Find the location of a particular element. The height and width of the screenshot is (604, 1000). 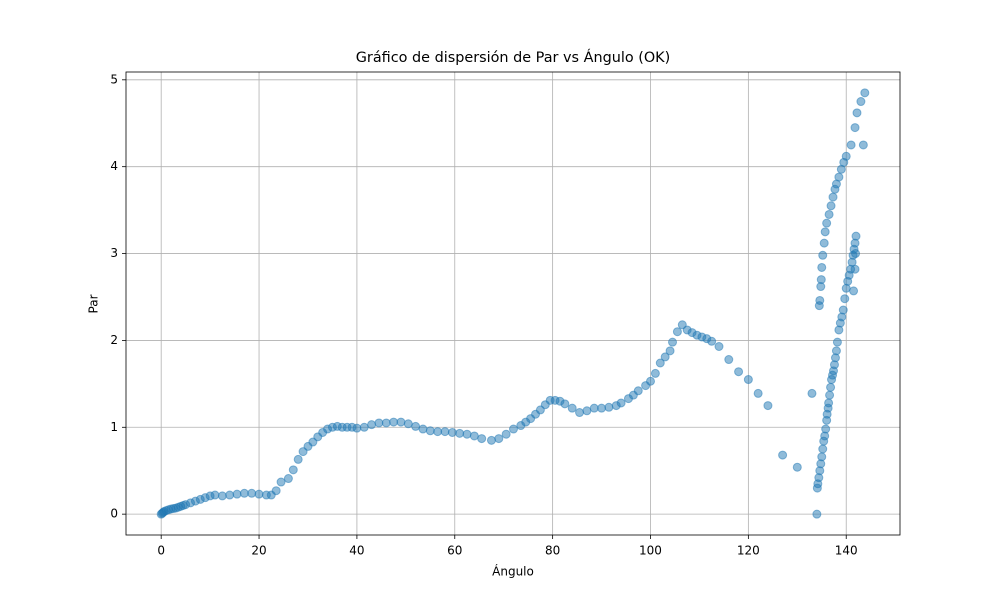

x-axis-label: Ángulo is located at coordinates (513, 571).